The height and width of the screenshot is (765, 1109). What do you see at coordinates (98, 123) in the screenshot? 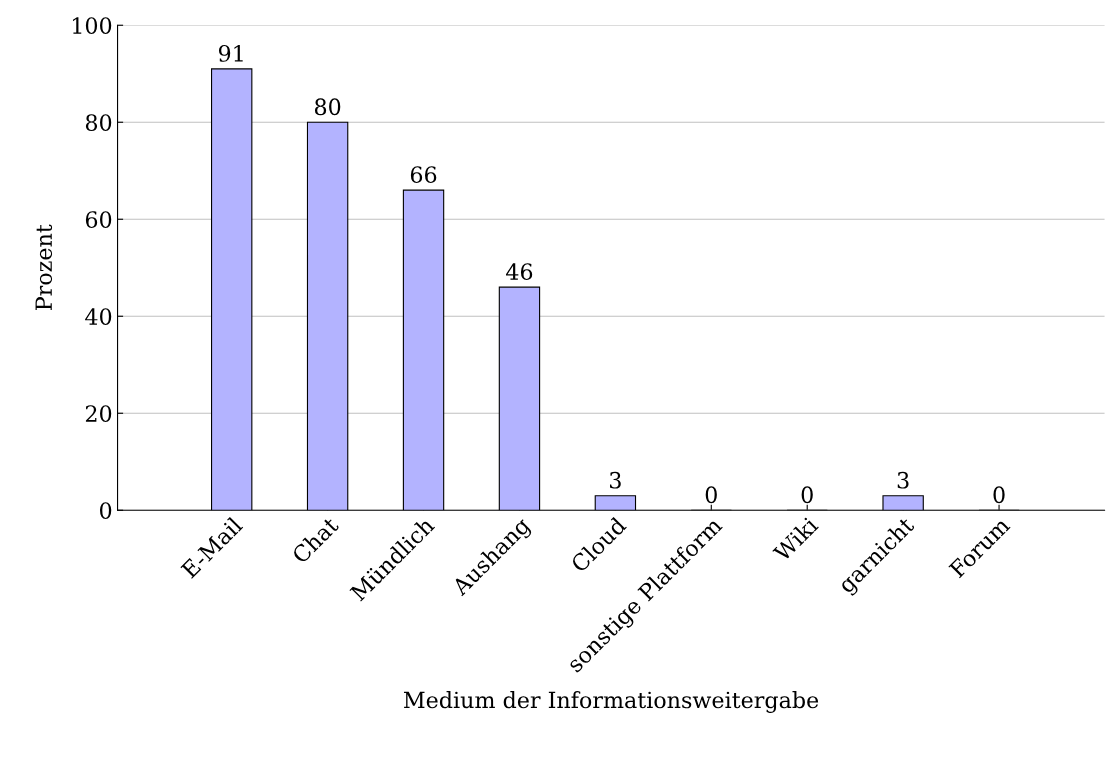
I see `y-tick-label: 80` at bounding box center [98, 123].